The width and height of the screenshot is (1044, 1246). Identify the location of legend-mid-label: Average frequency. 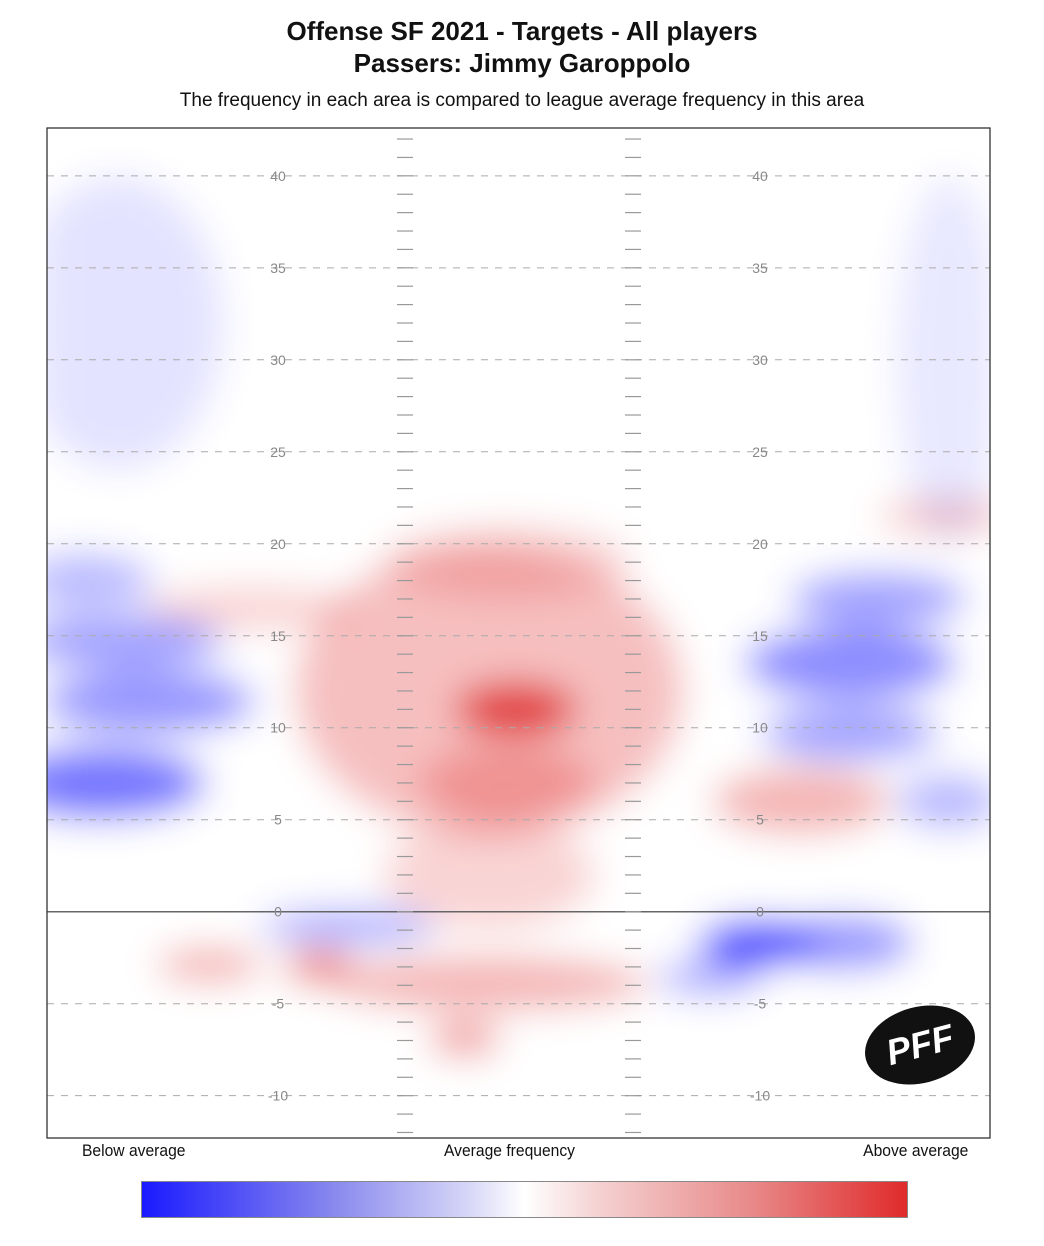
(510, 1150).